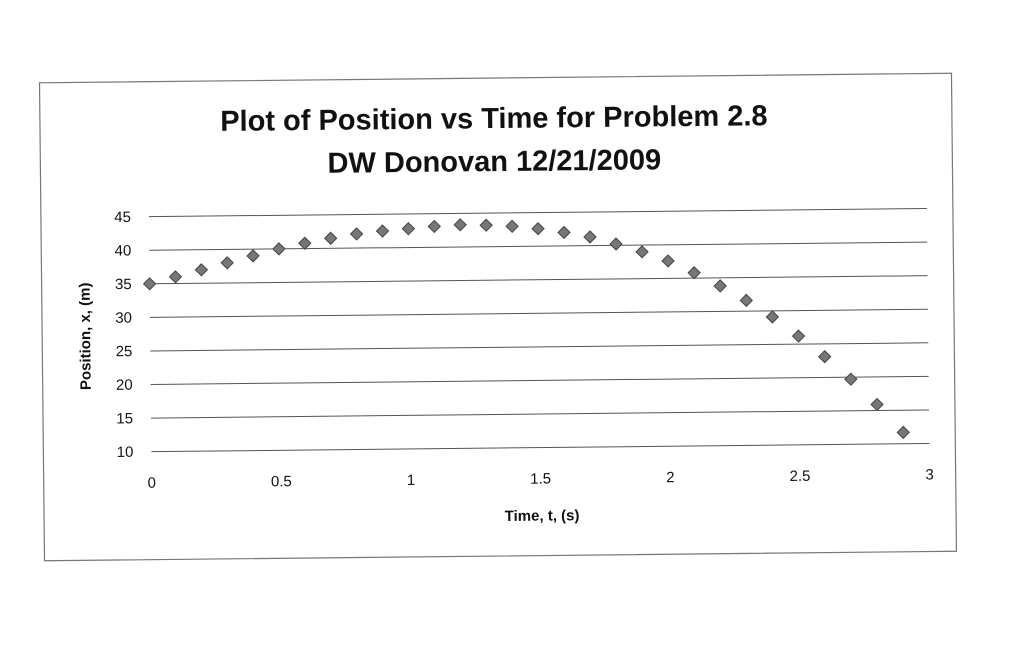  What do you see at coordinates (124, 418) in the screenshot?
I see `y-tick-label: 15` at bounding box center [124, 418].